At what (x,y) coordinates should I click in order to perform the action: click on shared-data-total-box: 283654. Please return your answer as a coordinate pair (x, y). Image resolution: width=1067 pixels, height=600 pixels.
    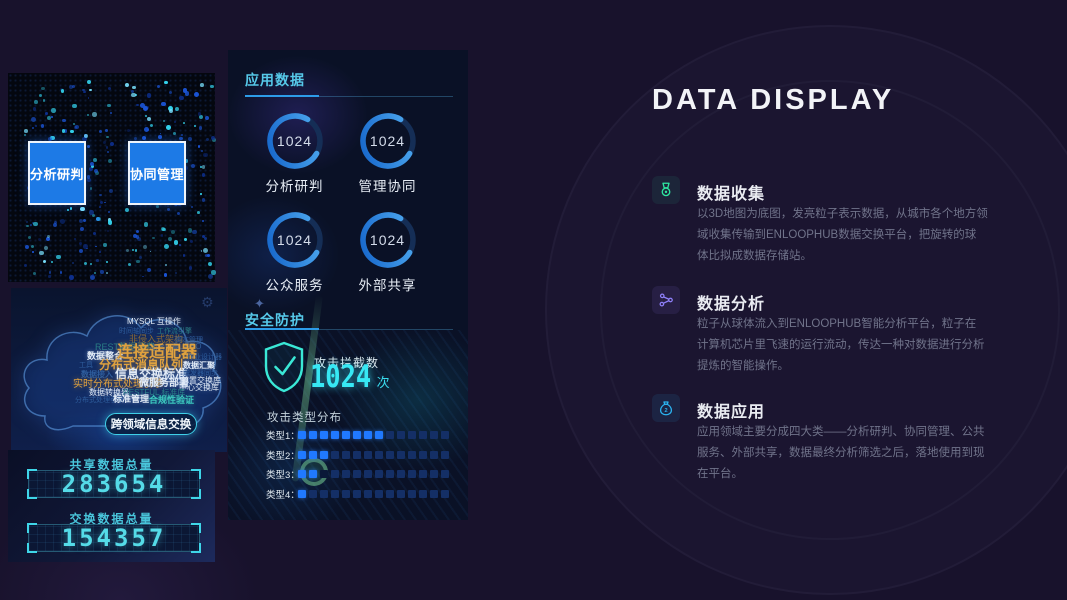
    Looking at the image, I should click on (114, 484).